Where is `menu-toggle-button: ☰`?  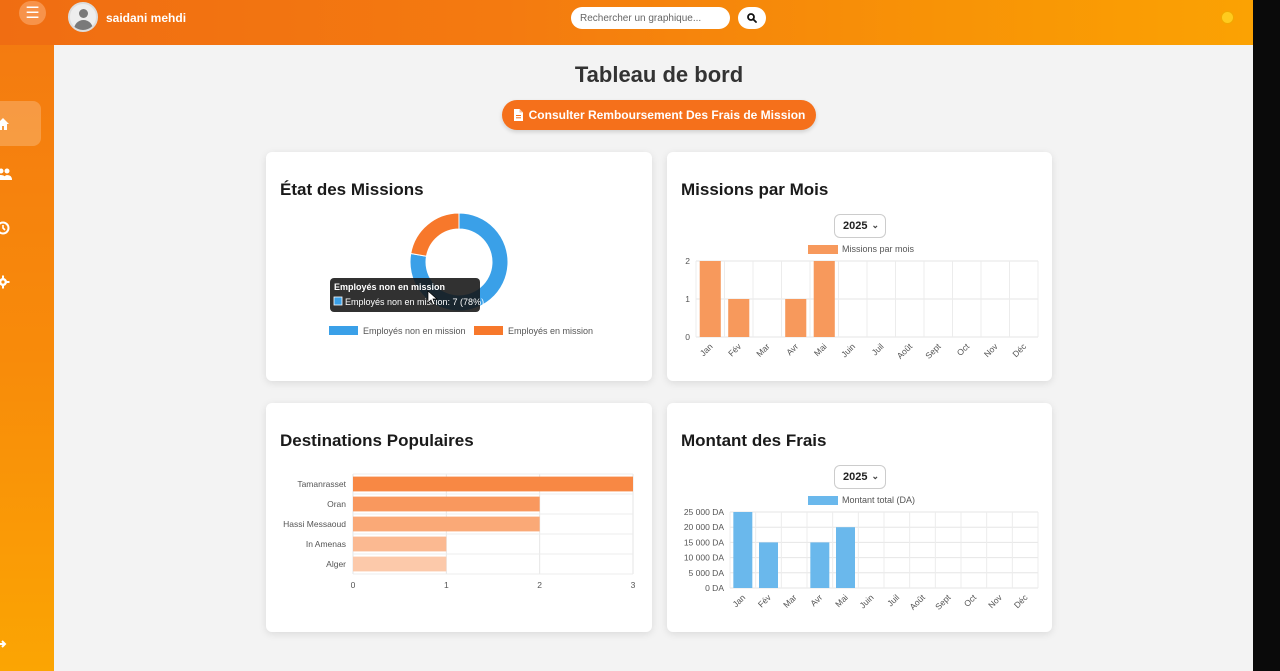 menu-toggle-button: ☰ is located at coordinates (32, 13).